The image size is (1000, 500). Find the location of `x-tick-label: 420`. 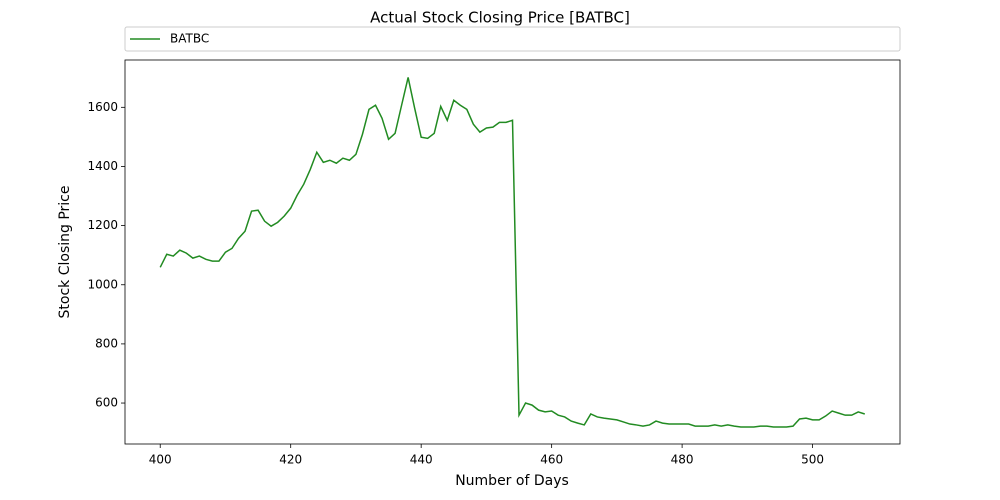

x-tick-label: 420 is located at coordinates (290, 460).